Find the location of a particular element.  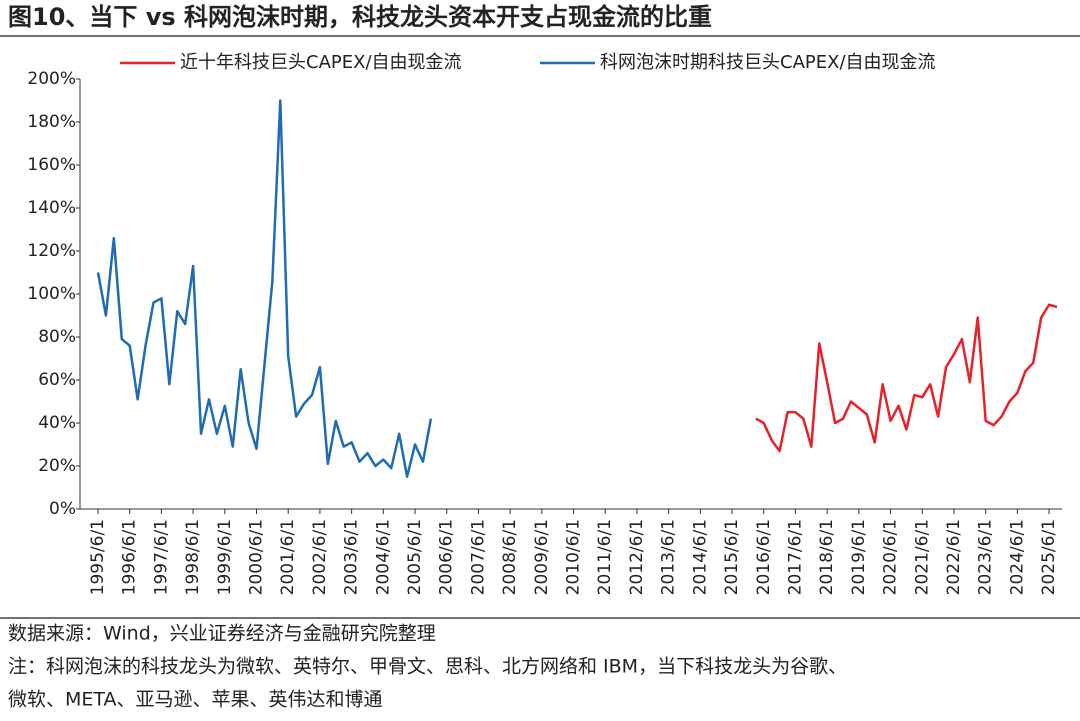

x-tick-label: 1999/6/1 is located at coordinates (225, 557).